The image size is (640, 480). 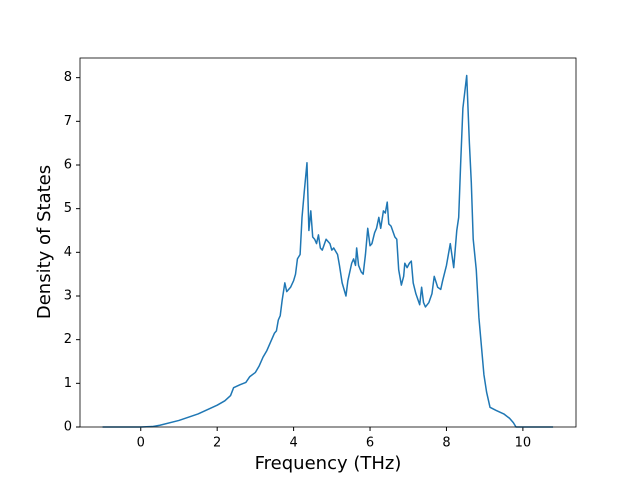 I want to click on y-tick-label: 1, so click(x=68, y=383).